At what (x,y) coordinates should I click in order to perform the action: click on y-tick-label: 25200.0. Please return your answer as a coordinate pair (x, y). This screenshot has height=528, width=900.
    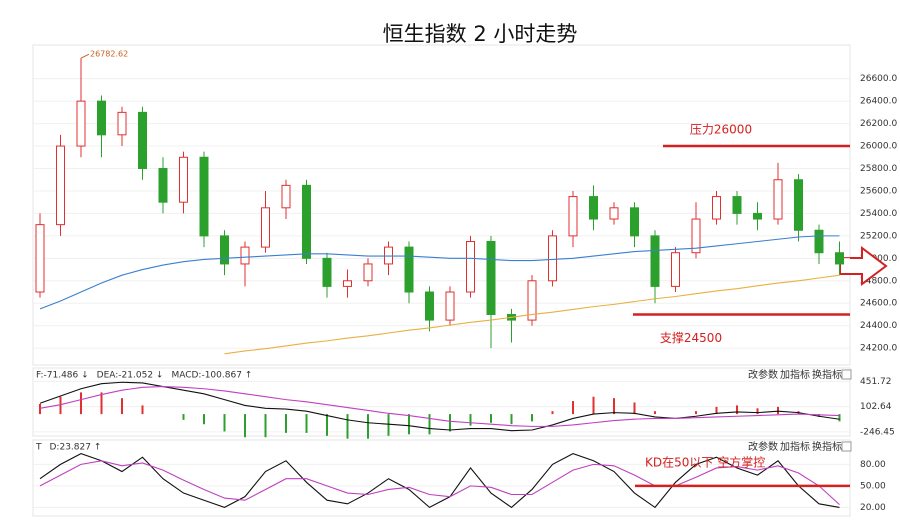
    Looking at the image, I should click on (878, 236).